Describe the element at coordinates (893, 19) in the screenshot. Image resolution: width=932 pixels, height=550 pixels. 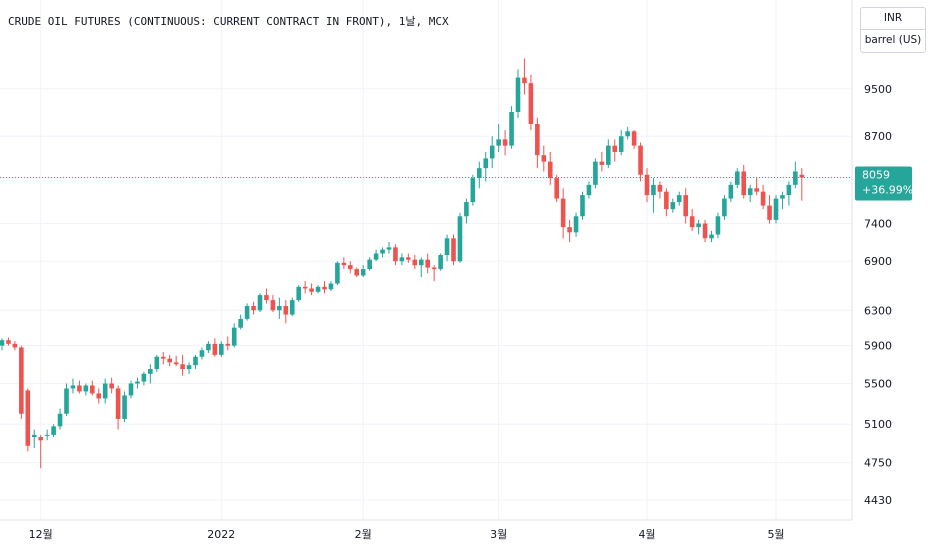
I see `currency-selector: INR` at that location.